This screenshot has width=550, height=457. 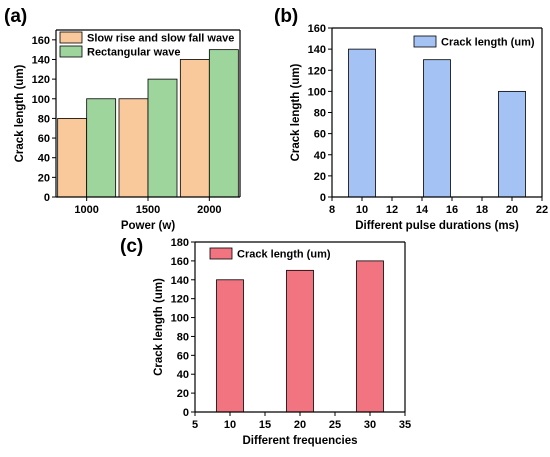 I want to click on x-tick-label: 16, so click(x=452, y=210).